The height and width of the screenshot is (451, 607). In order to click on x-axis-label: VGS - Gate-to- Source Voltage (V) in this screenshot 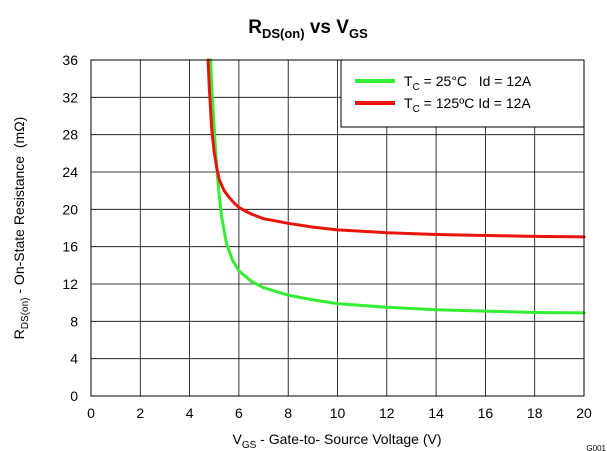, I will do `click(337, 441)`.